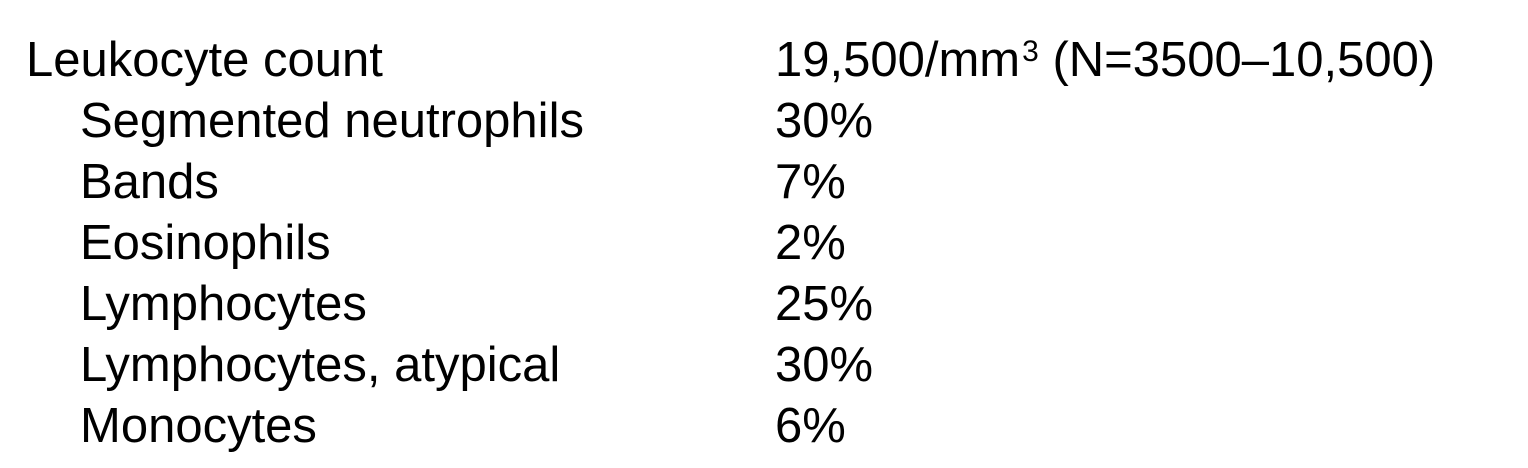 The image size is (1528, 468). I want to click on lab-label: Bands, so click(149, 182).